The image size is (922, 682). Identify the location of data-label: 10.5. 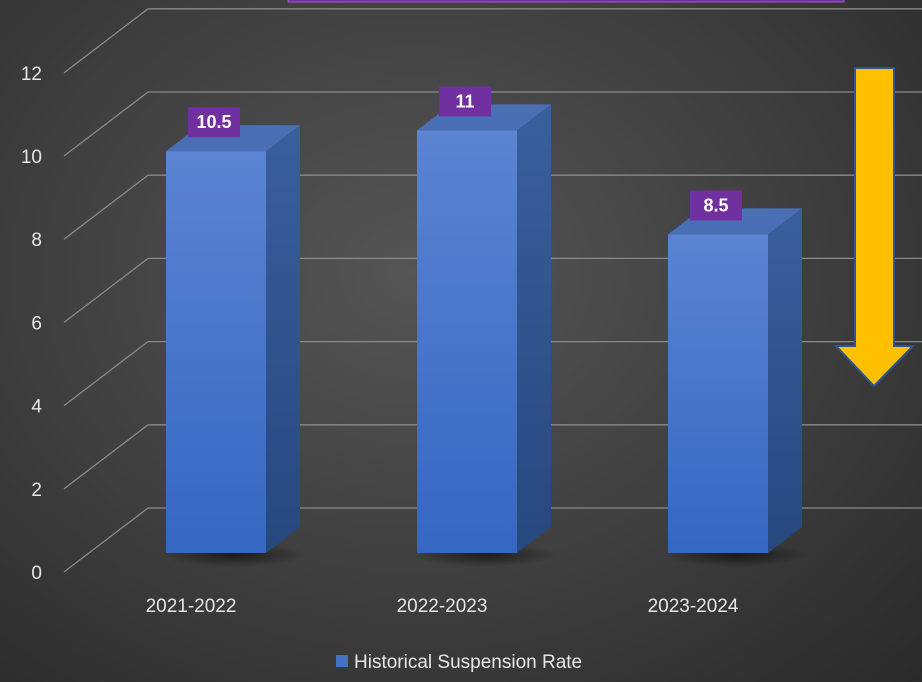
(213, 122).